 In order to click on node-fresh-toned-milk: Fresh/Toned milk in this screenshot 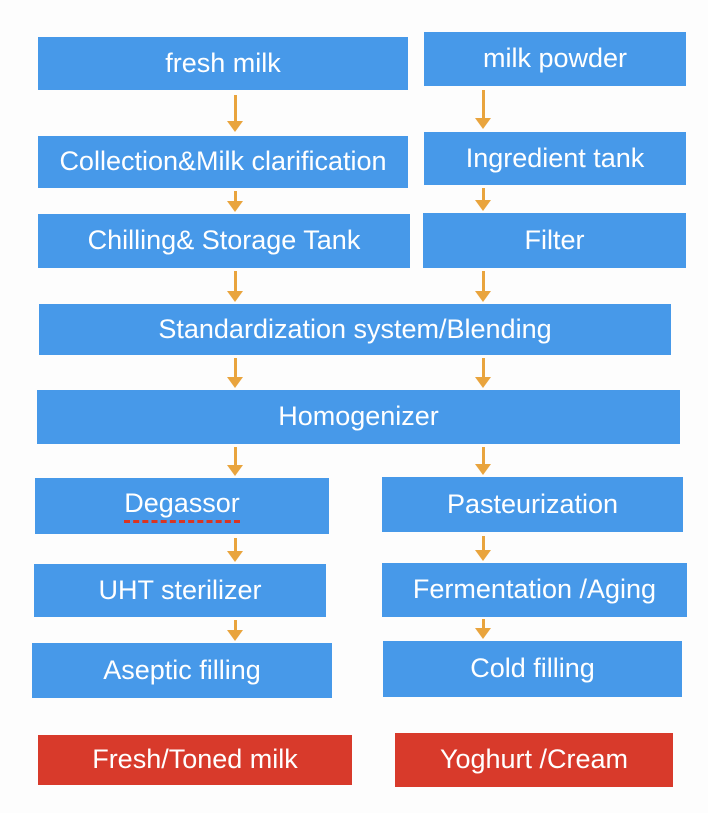, I will do `click(195, 760)`.